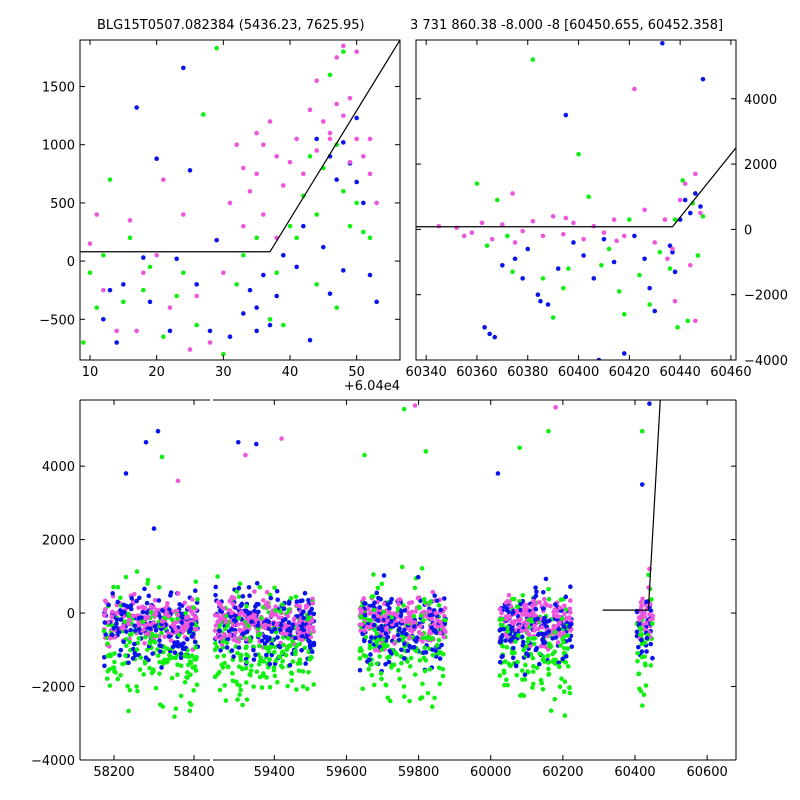  What do you see at coordinates (90, 372) in the screenshot?
I see `x-tick-label: 10` at bounding box center [90, 372].